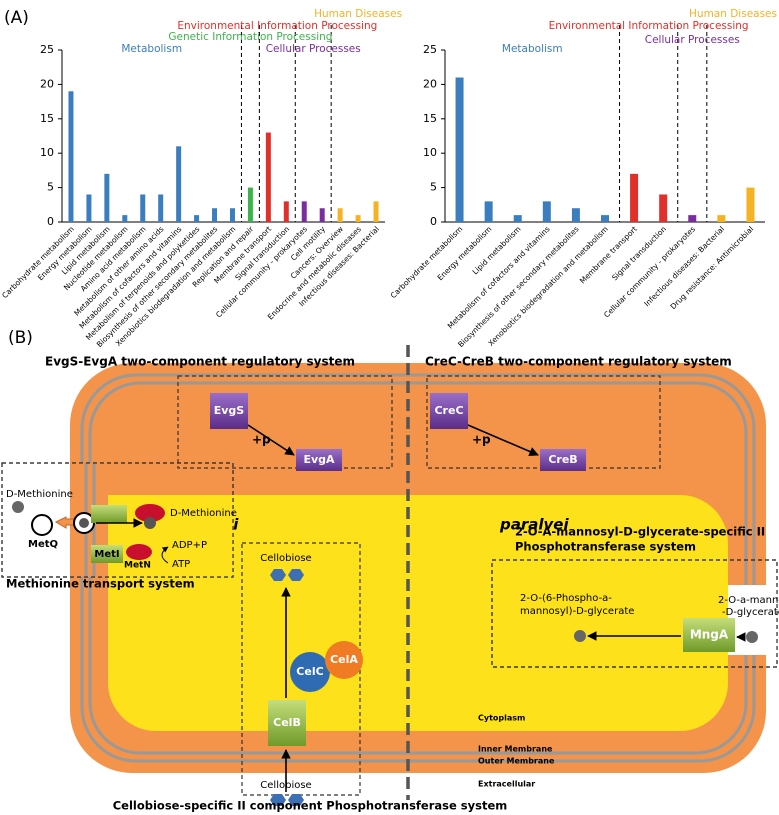  Describe the element at coordinates (181, 564) in the screenshot. I see `label: ATP` at that location.